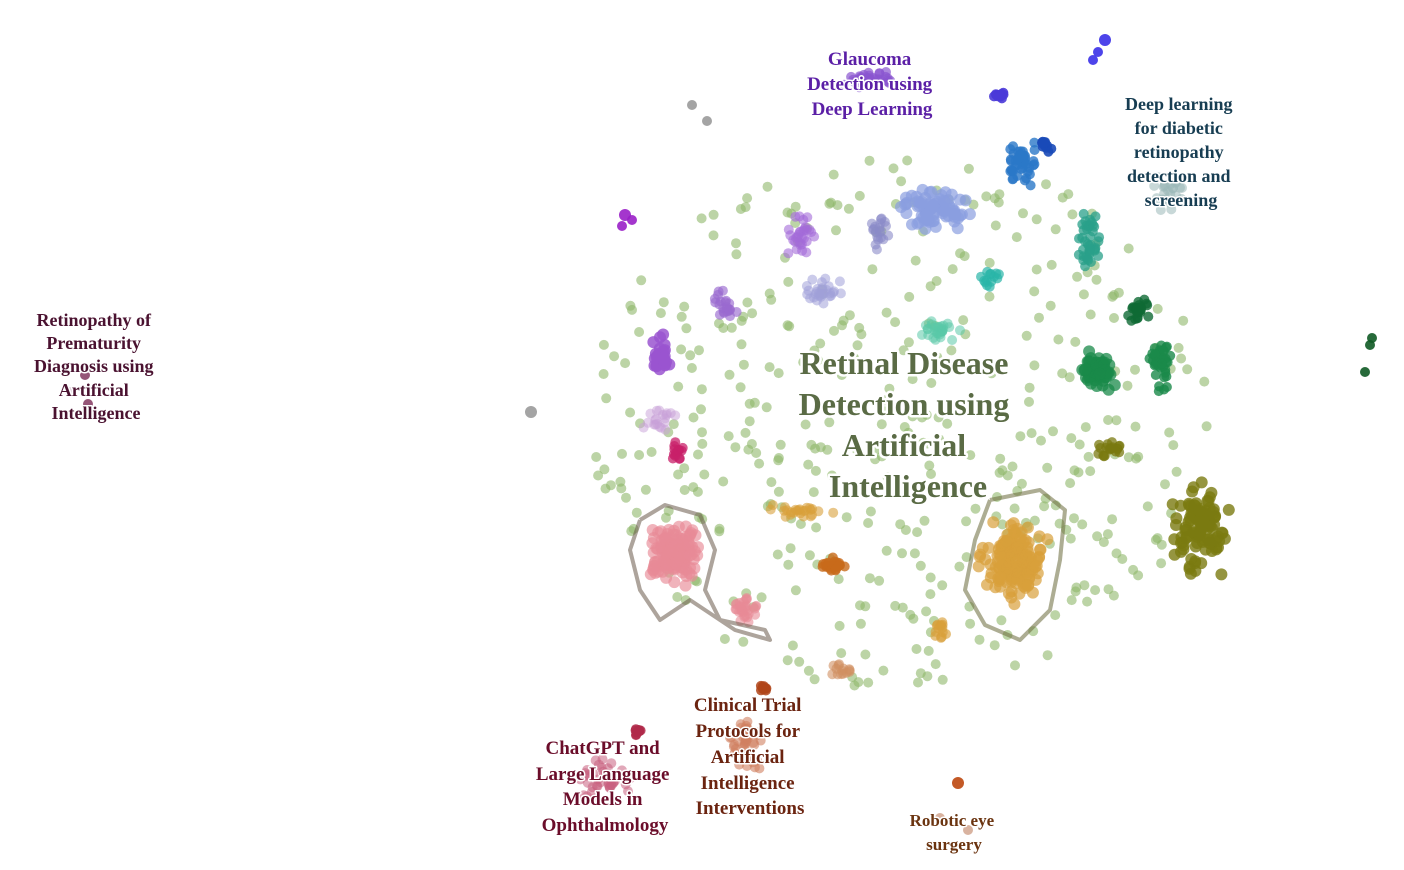 This screenshot has height=870, width=1404. Describe the element at coordinates (870, 59) in the screenshot. I see `glaucoma-line-1: Glaucoma` at that location.